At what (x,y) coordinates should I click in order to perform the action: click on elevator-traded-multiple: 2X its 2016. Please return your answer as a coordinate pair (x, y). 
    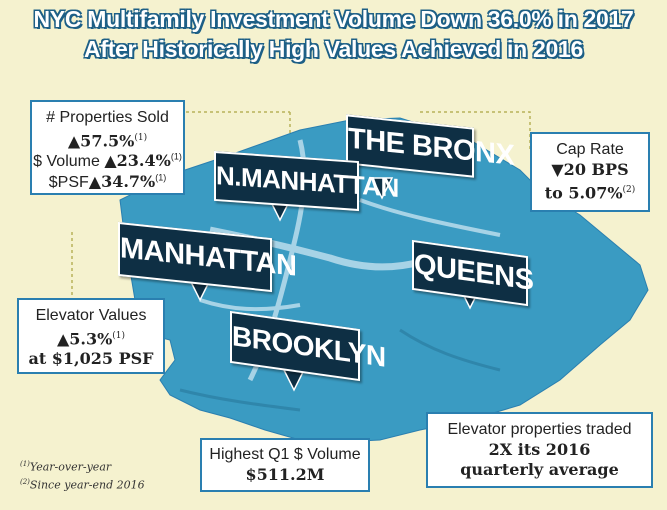
    Looking at the image, I should click on (539, 449).